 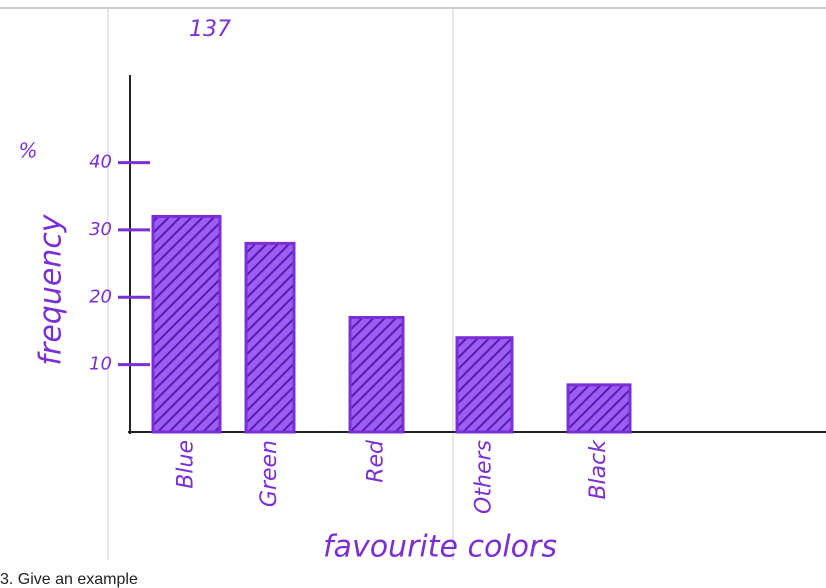 I want to click on x-tick-label: Red, so click(x=376, y=461).